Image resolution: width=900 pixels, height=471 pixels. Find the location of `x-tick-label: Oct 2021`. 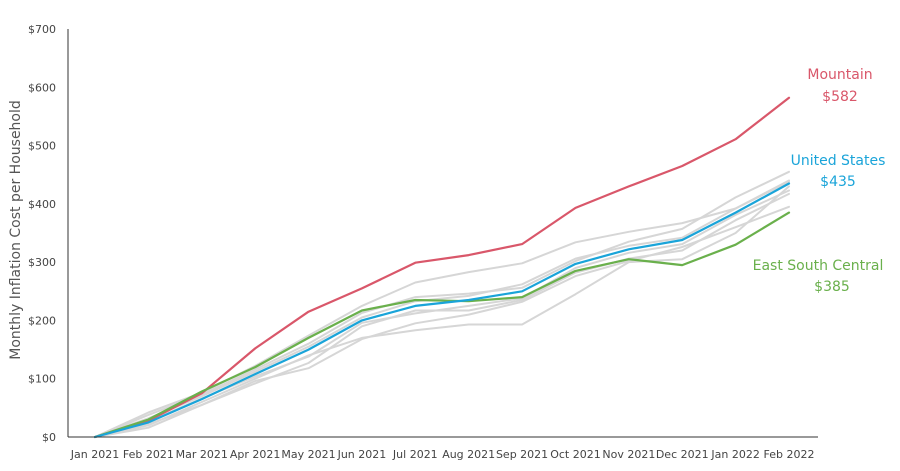

x-tick-label: Oct 2021 is located at coordinates (575, 454).